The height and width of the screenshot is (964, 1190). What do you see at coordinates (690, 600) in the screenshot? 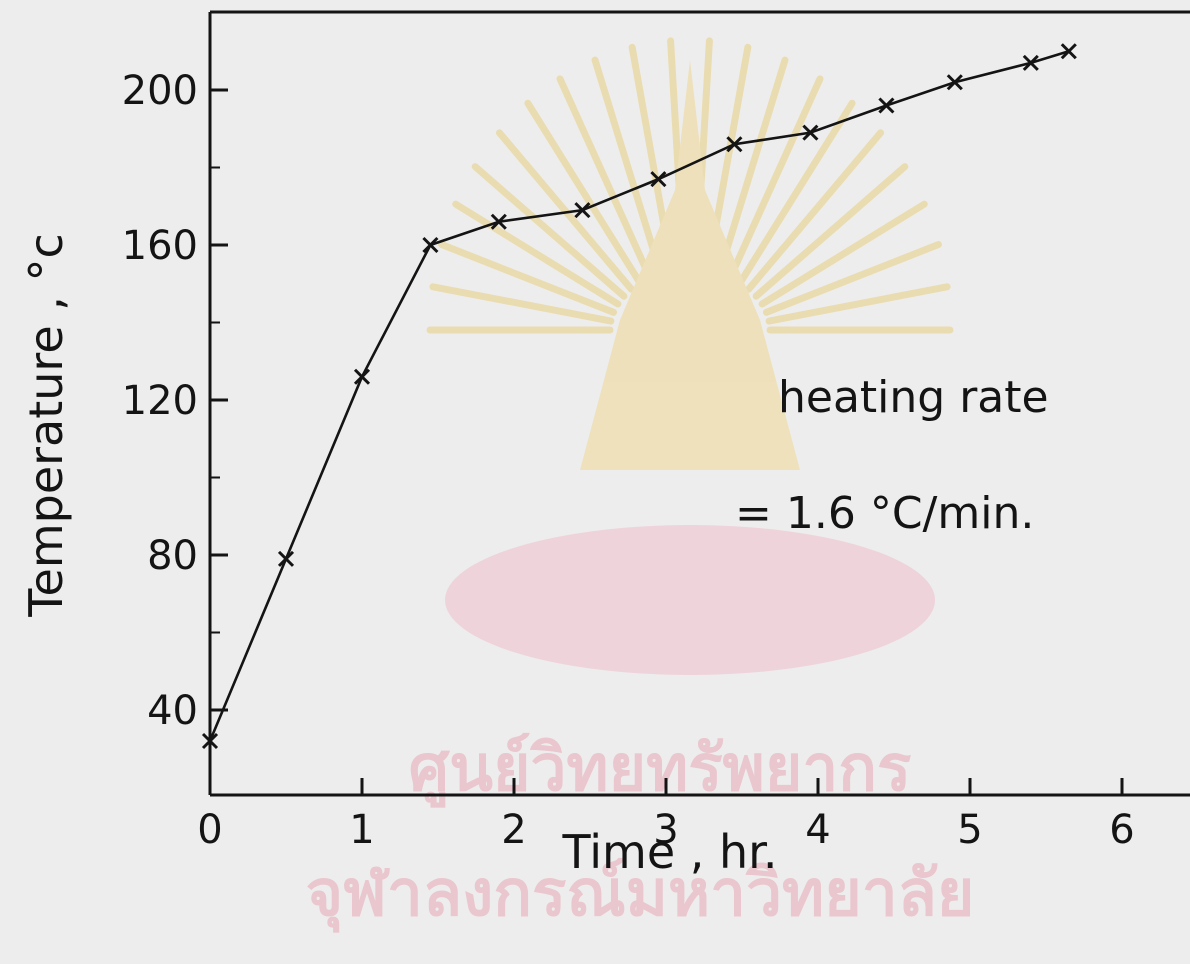
I see `watermark-base` at bounding box center [690, 600].